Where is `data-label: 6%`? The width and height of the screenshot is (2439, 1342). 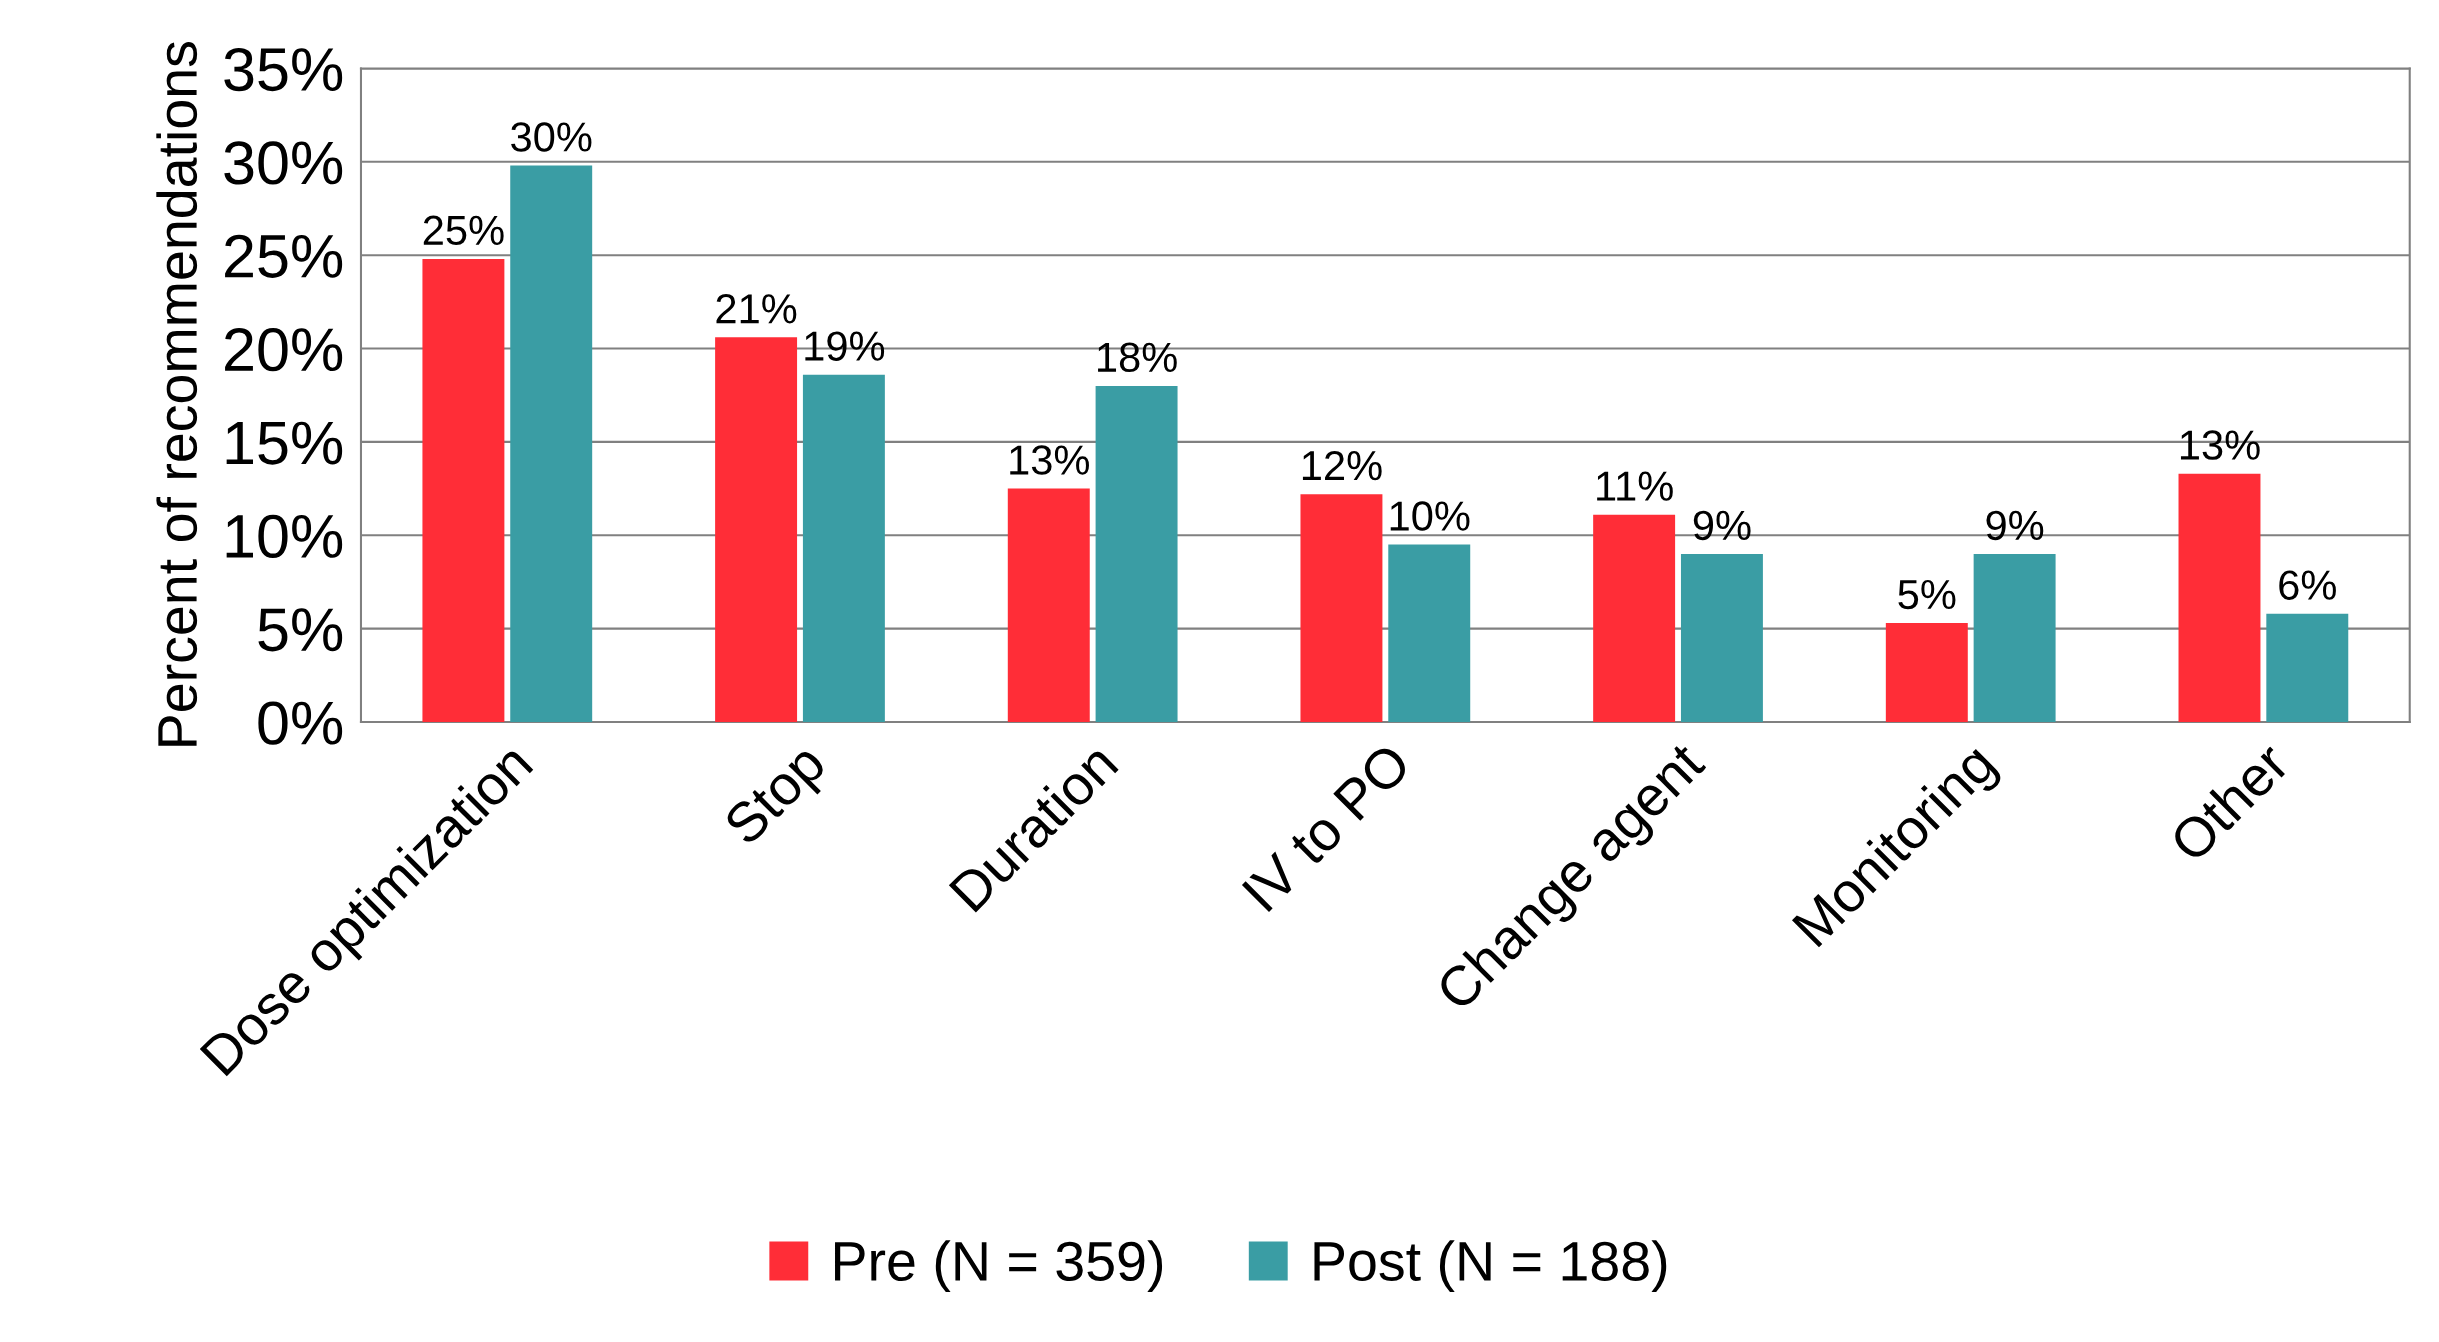
data-label: 6% is located at coordinates (2307, 585).